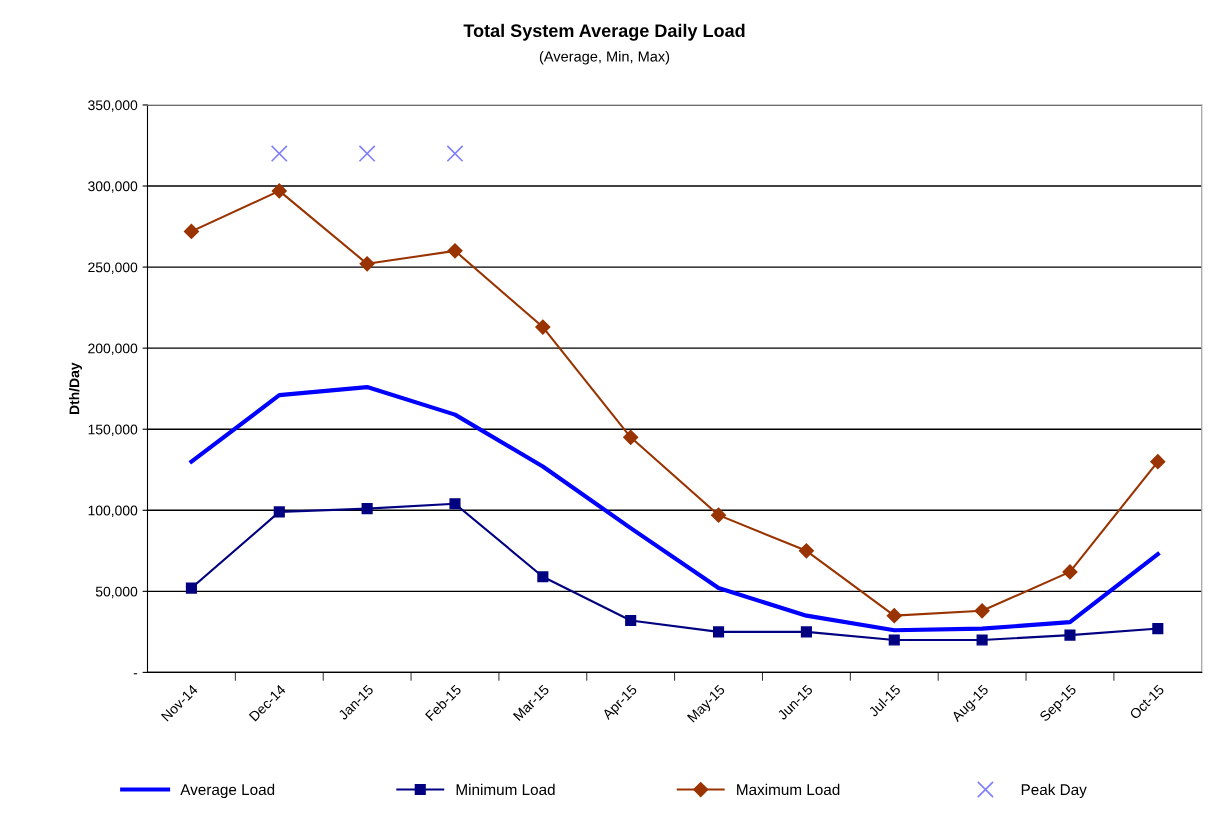 Image resolution: width=1209 pixels, height=820 pixels. I want to click on y-tick-label: 250,000, so click(113, 268).